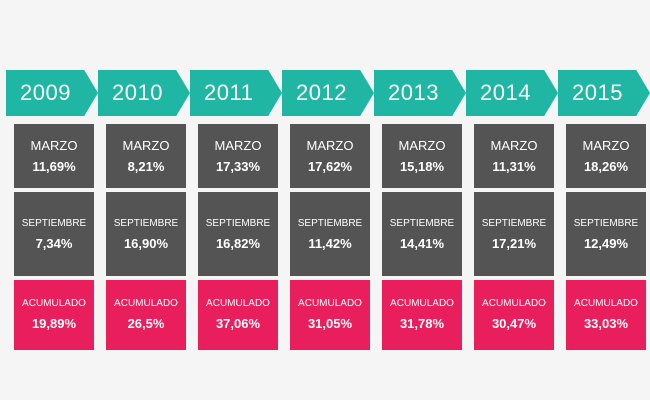  What do you see at coordinates (54, 156) in the screenshot?
I see `marzo-box: MARZO 11,69%` at bounding box center [54, 156].